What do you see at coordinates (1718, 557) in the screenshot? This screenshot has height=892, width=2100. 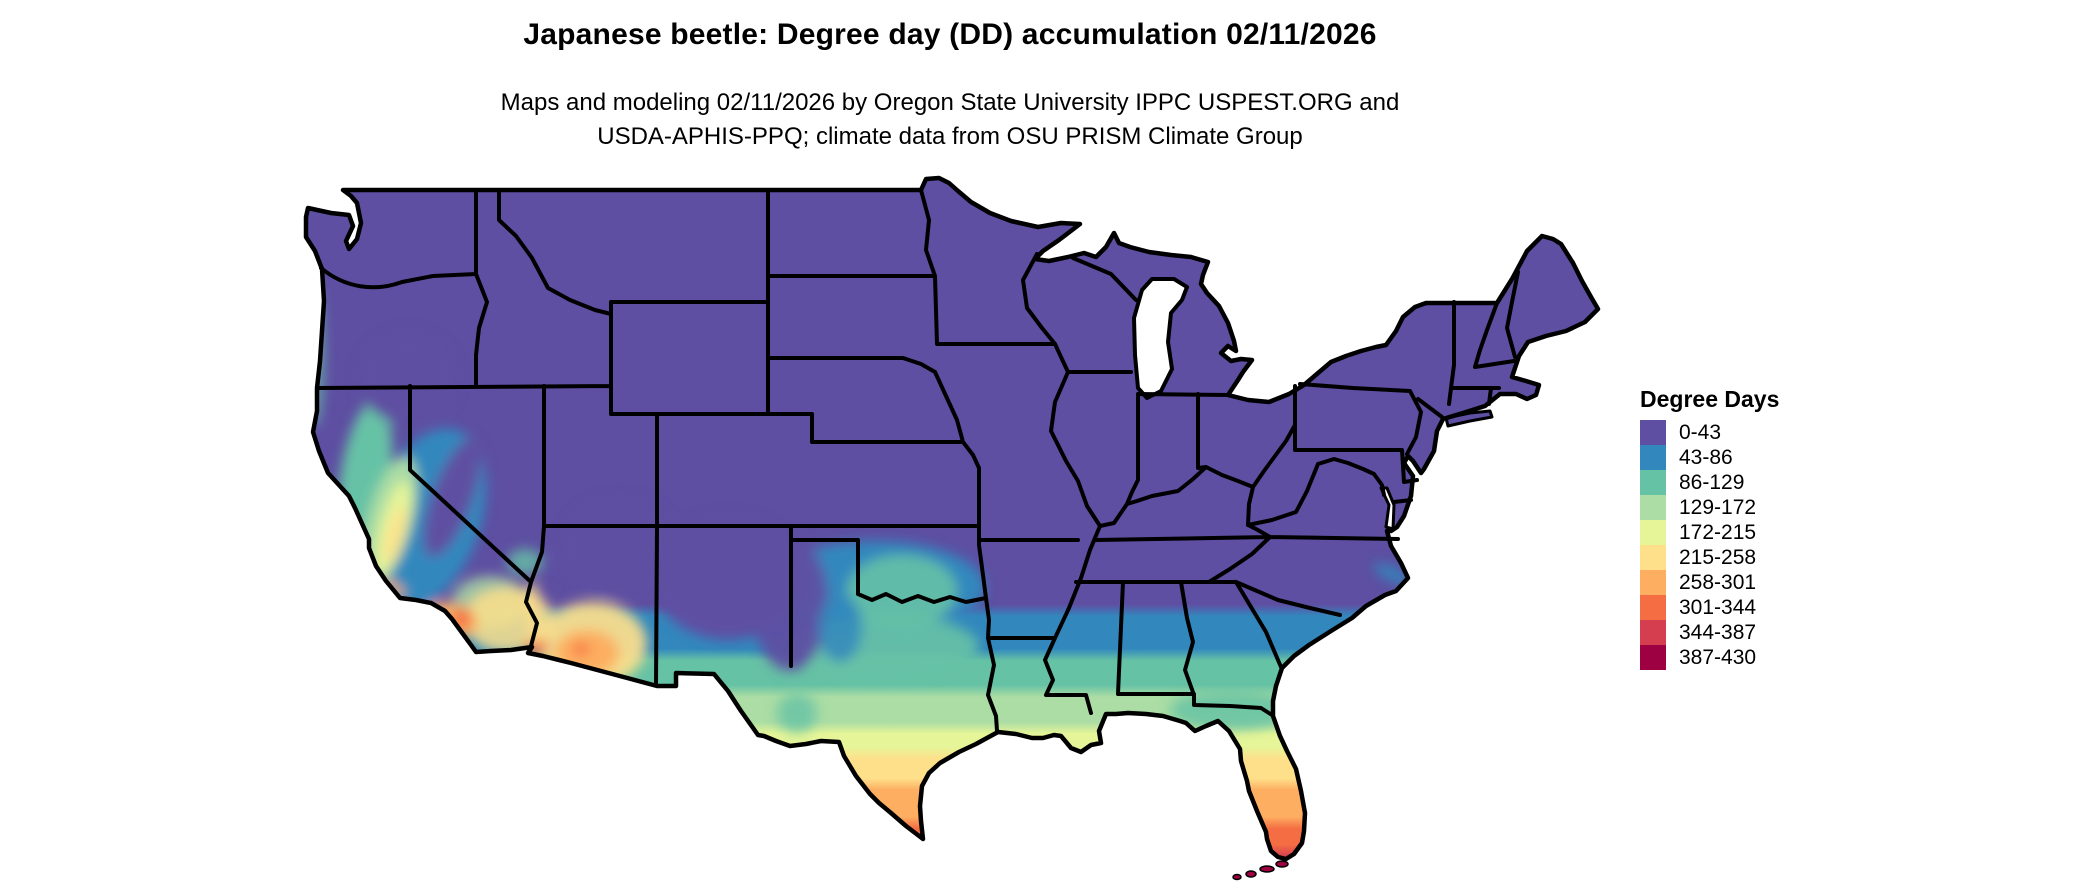 I see `legend-label: 215-258` at bounding box center [1718, 557].